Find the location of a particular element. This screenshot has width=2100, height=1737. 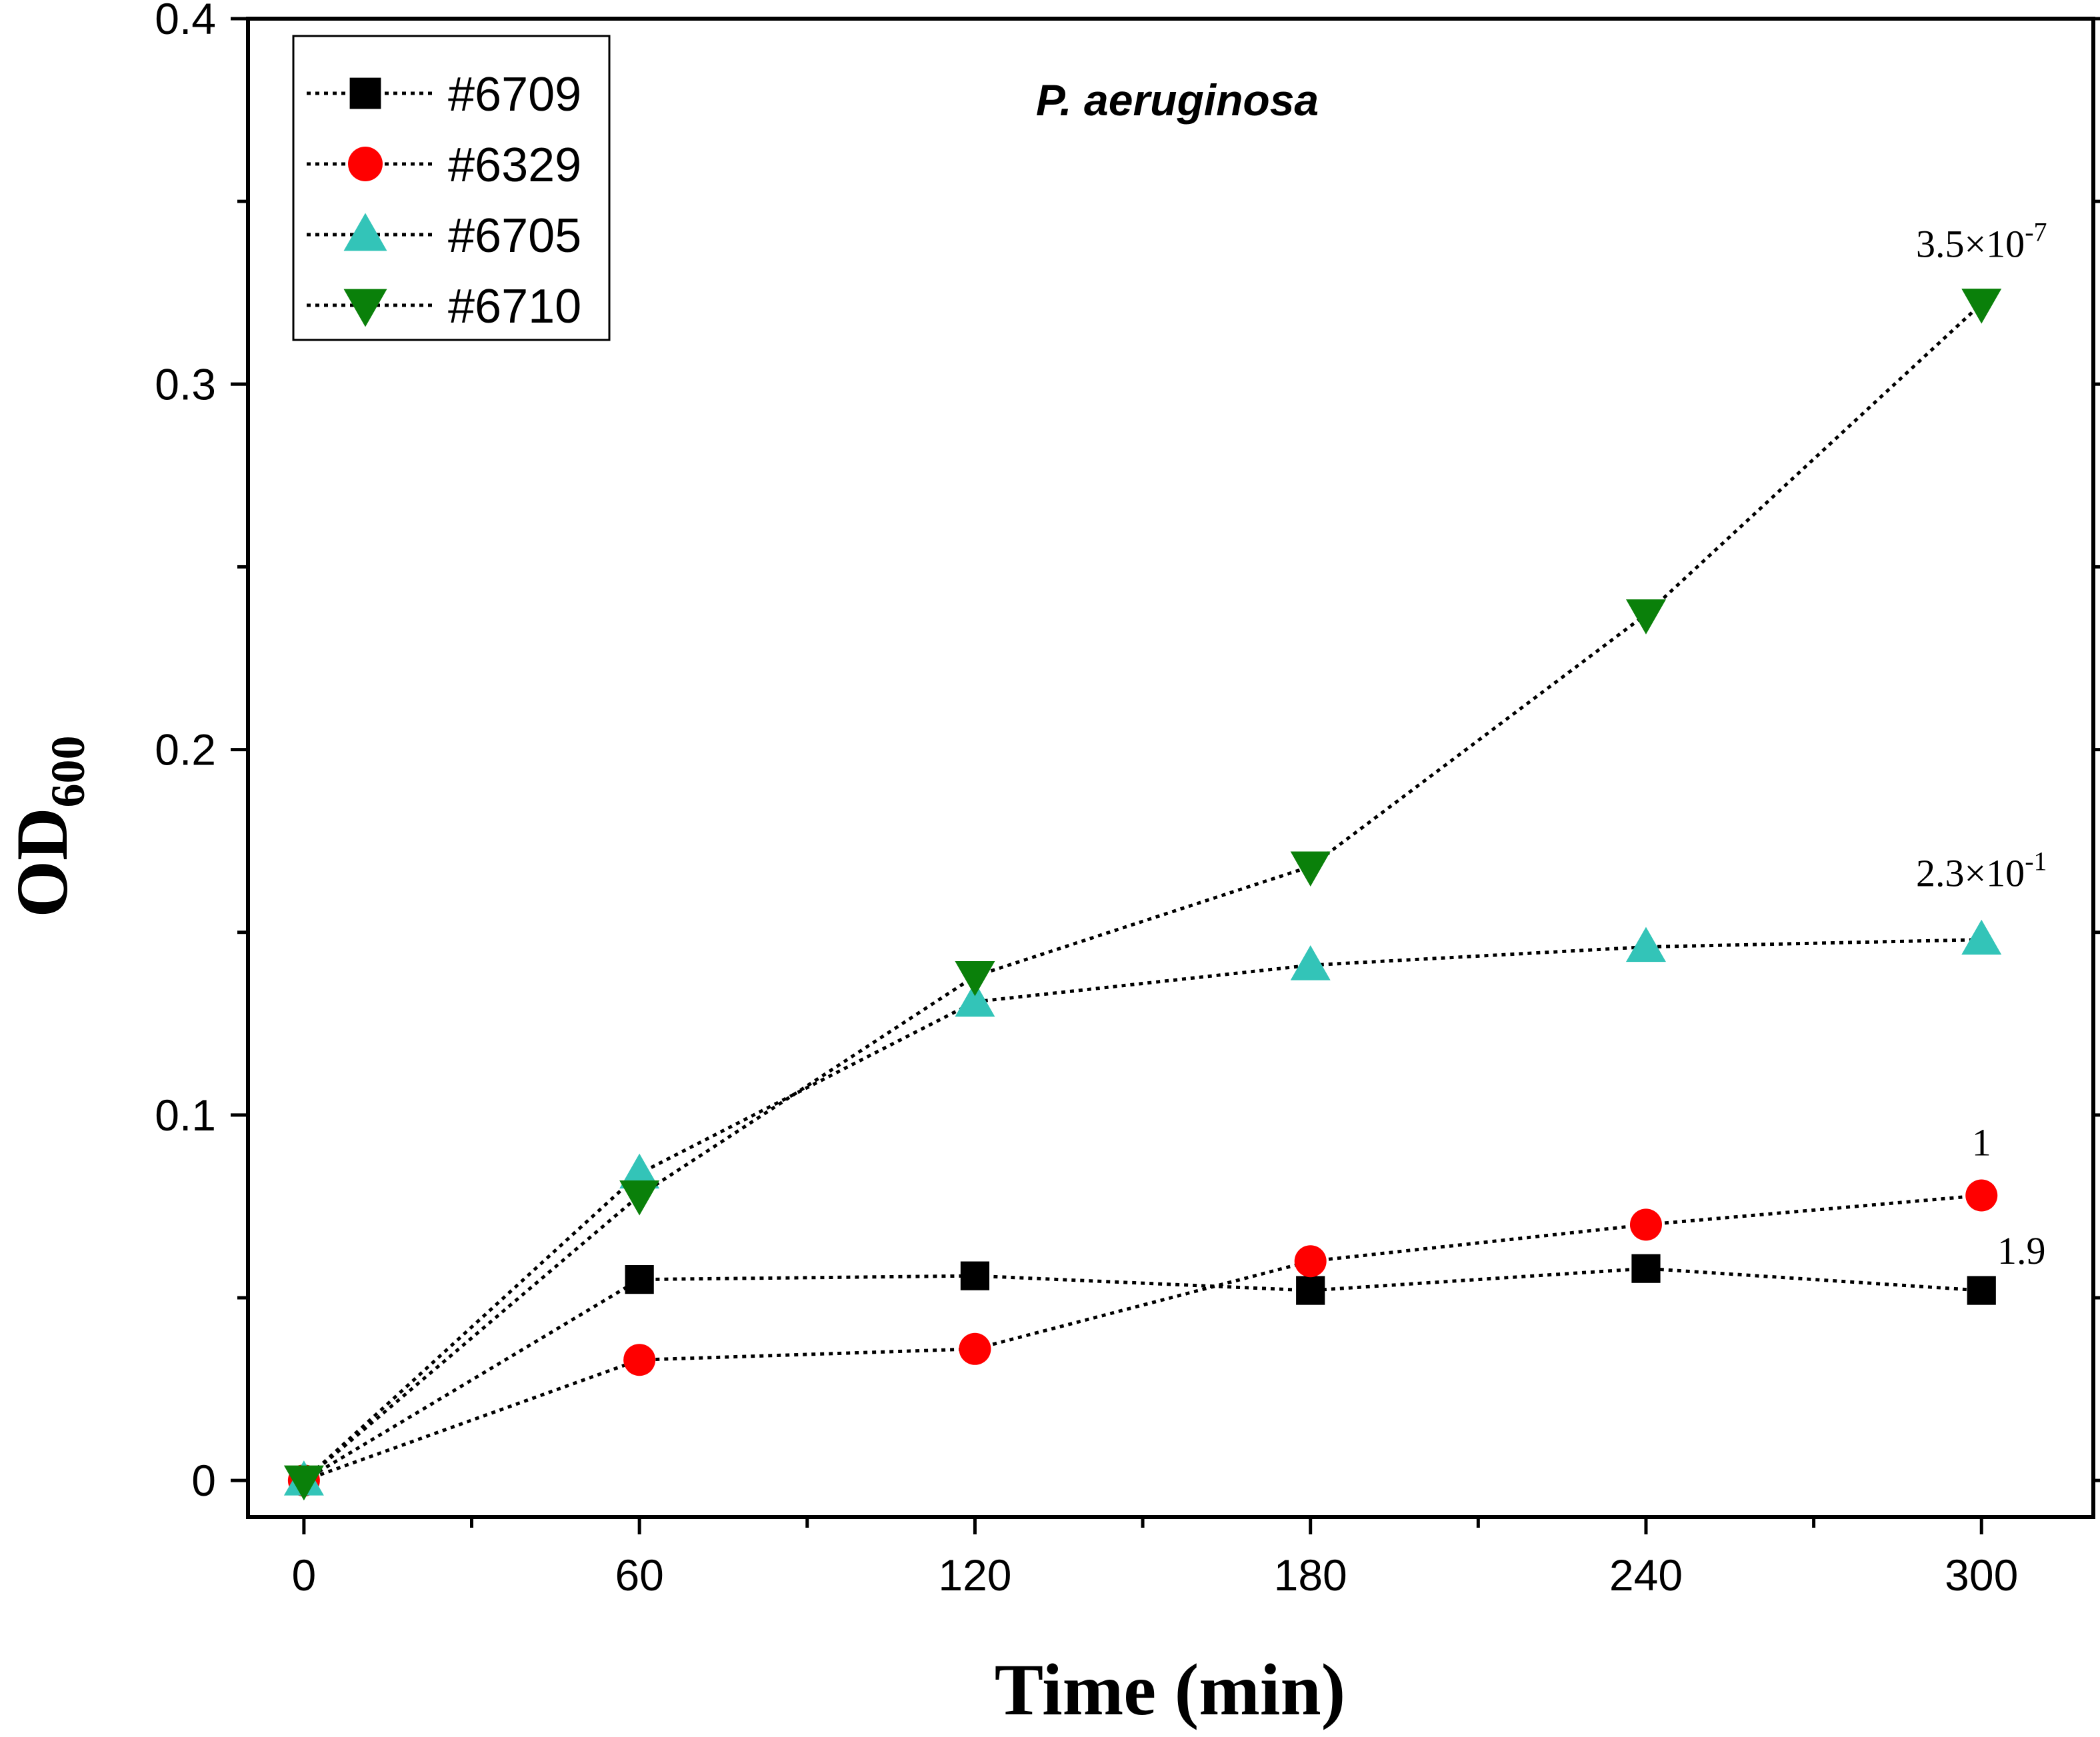

x-tick-label: 180 is located at coordinates (1310, 1575).